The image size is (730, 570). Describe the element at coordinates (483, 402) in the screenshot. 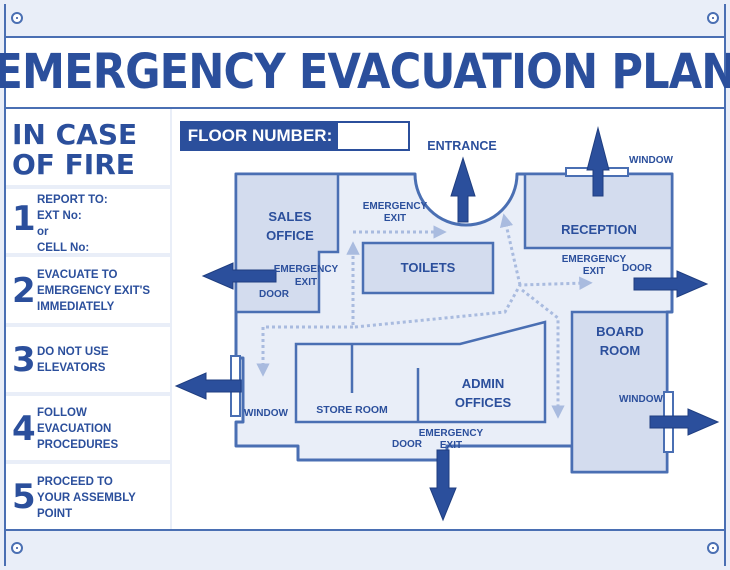

I see `admin-offices-label-2: OFFICES` at that location.